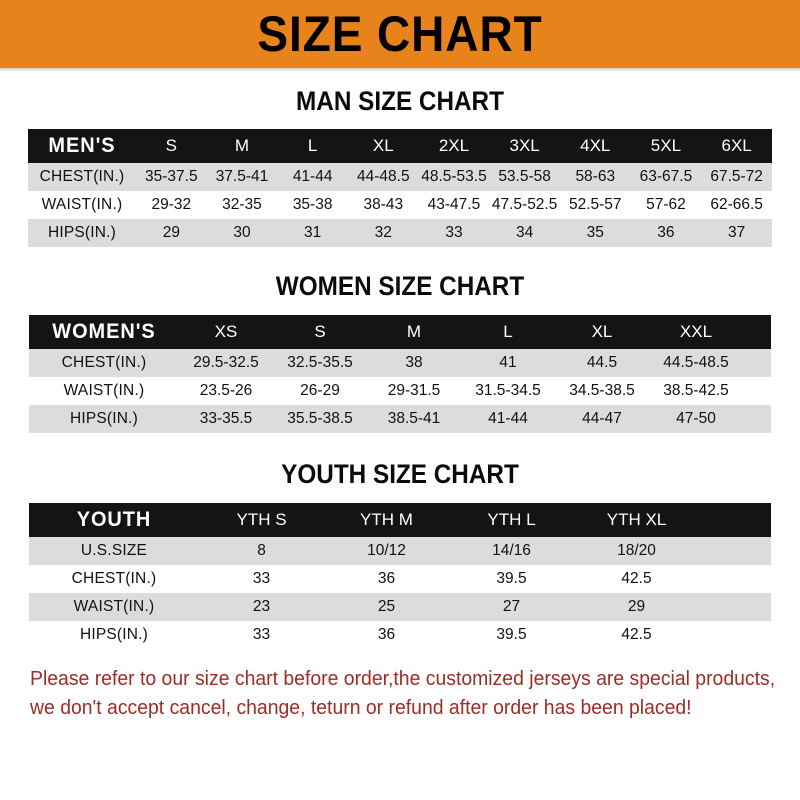 Image resolution: width=800 pixels, height=800 pixels. Describe the element at coordinates (261, 519) in the screenshot. I see `table-youth-col-yth-s: YTH S` at that location.